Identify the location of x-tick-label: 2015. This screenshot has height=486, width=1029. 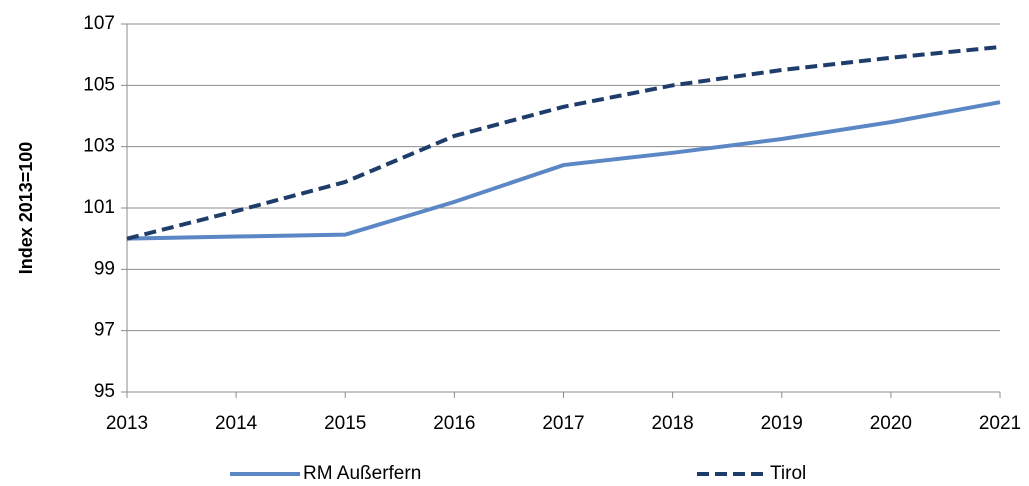
(345, 423).